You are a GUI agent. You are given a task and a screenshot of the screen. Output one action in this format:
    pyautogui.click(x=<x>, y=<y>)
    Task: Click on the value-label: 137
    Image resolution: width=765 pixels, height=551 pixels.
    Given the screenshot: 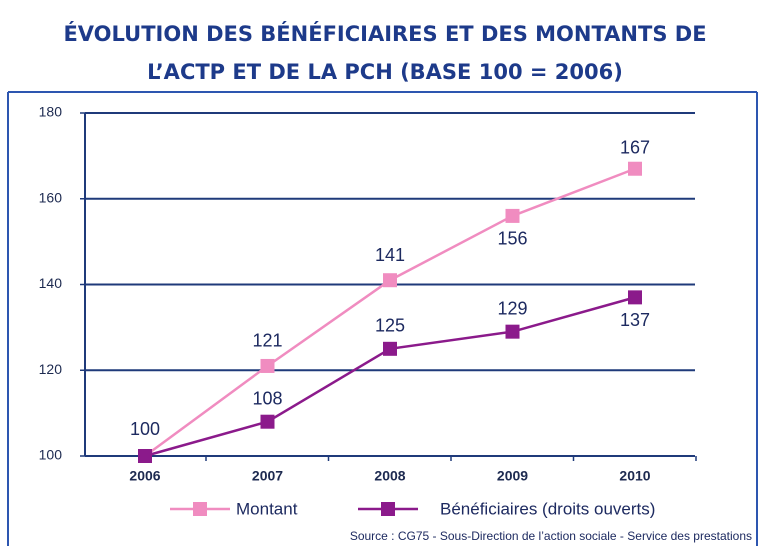 What is the action you would take?
    pyautogui.click(x=635, y=320)
    